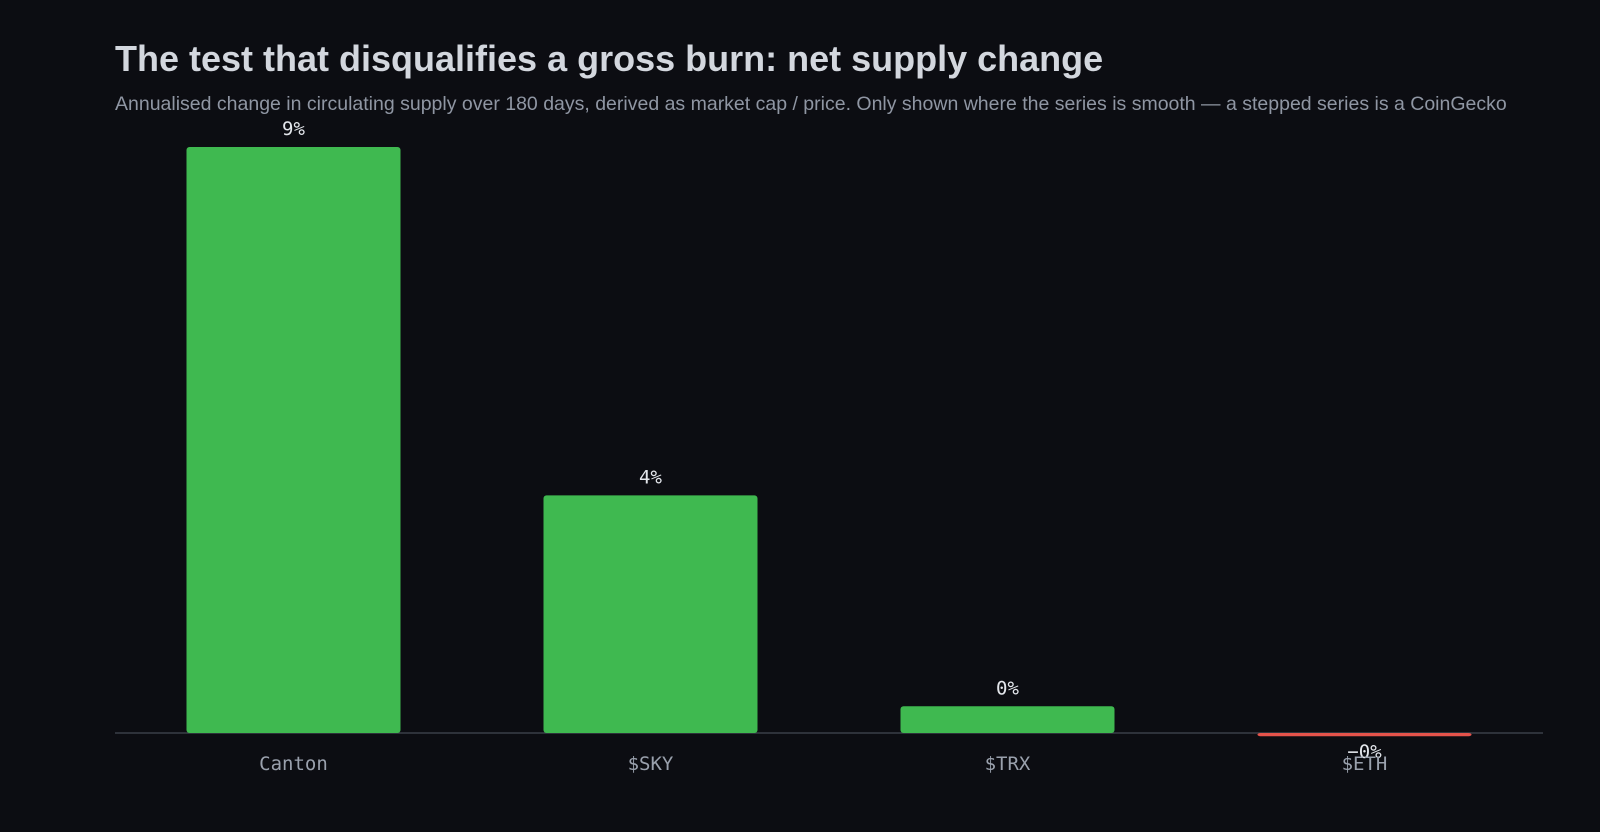 Image resolution: width=1600 pixels, height=832 pixels. I want to click on value-label: 4%, so click(650, 477).